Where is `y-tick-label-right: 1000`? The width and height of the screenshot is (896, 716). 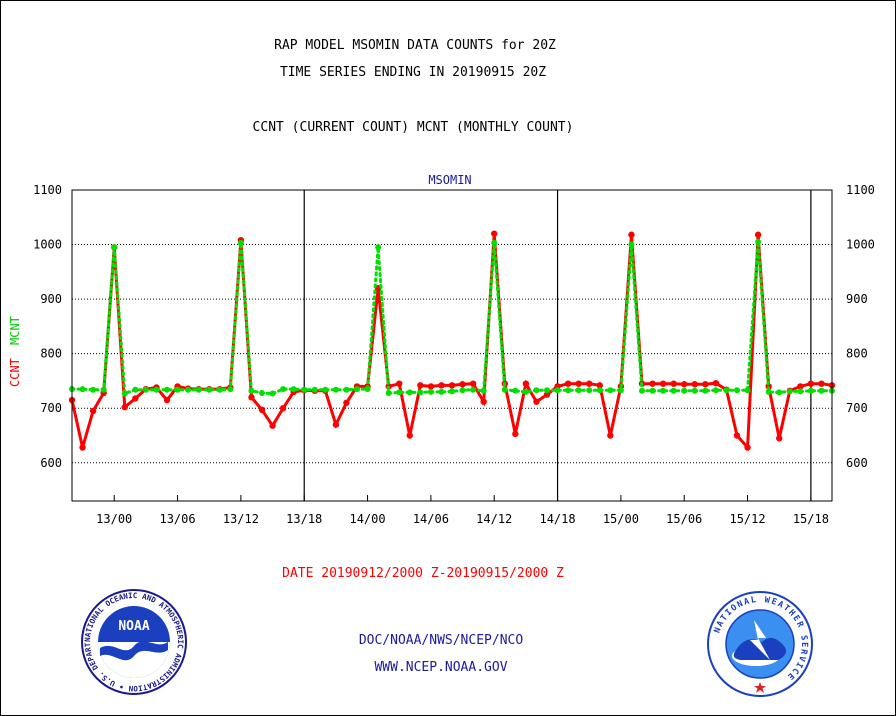
y-tick-label-right: 1000 is located at coordinates (860, 245).